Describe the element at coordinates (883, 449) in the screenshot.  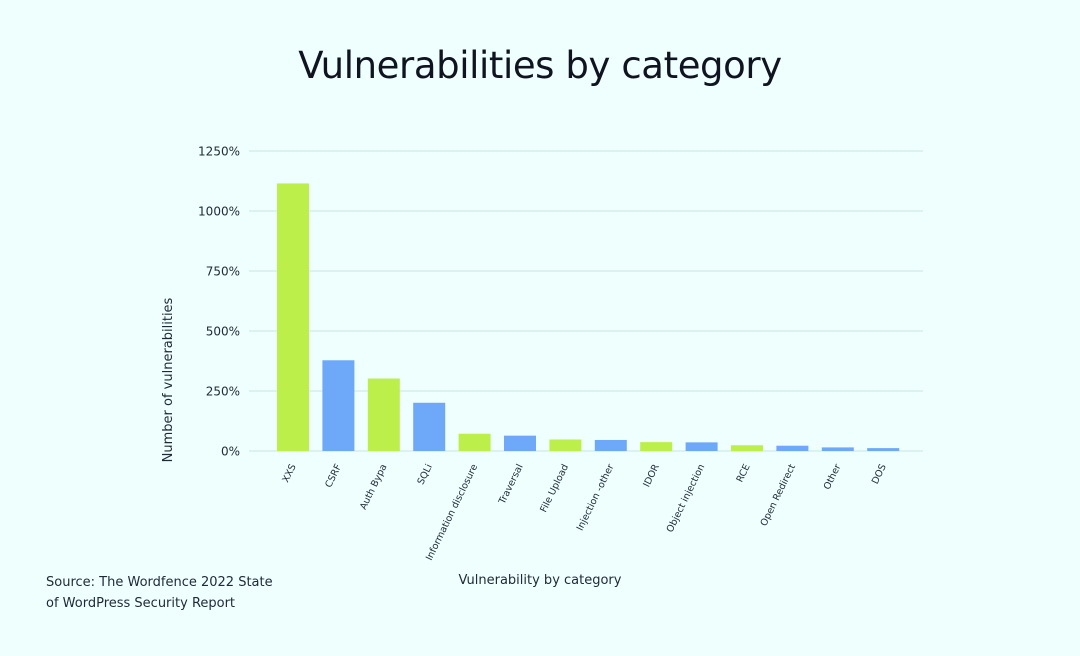
I see `bar-dos` at that location.